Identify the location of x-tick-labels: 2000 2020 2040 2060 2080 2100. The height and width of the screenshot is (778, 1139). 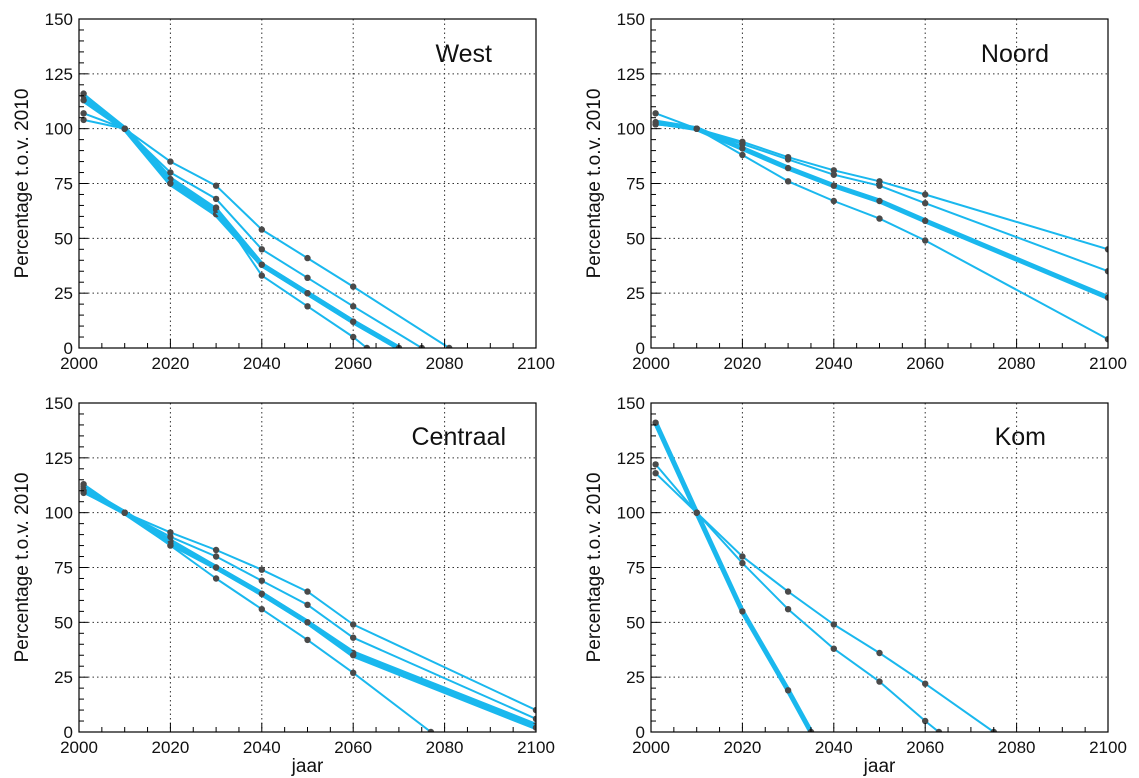
(879, 363).